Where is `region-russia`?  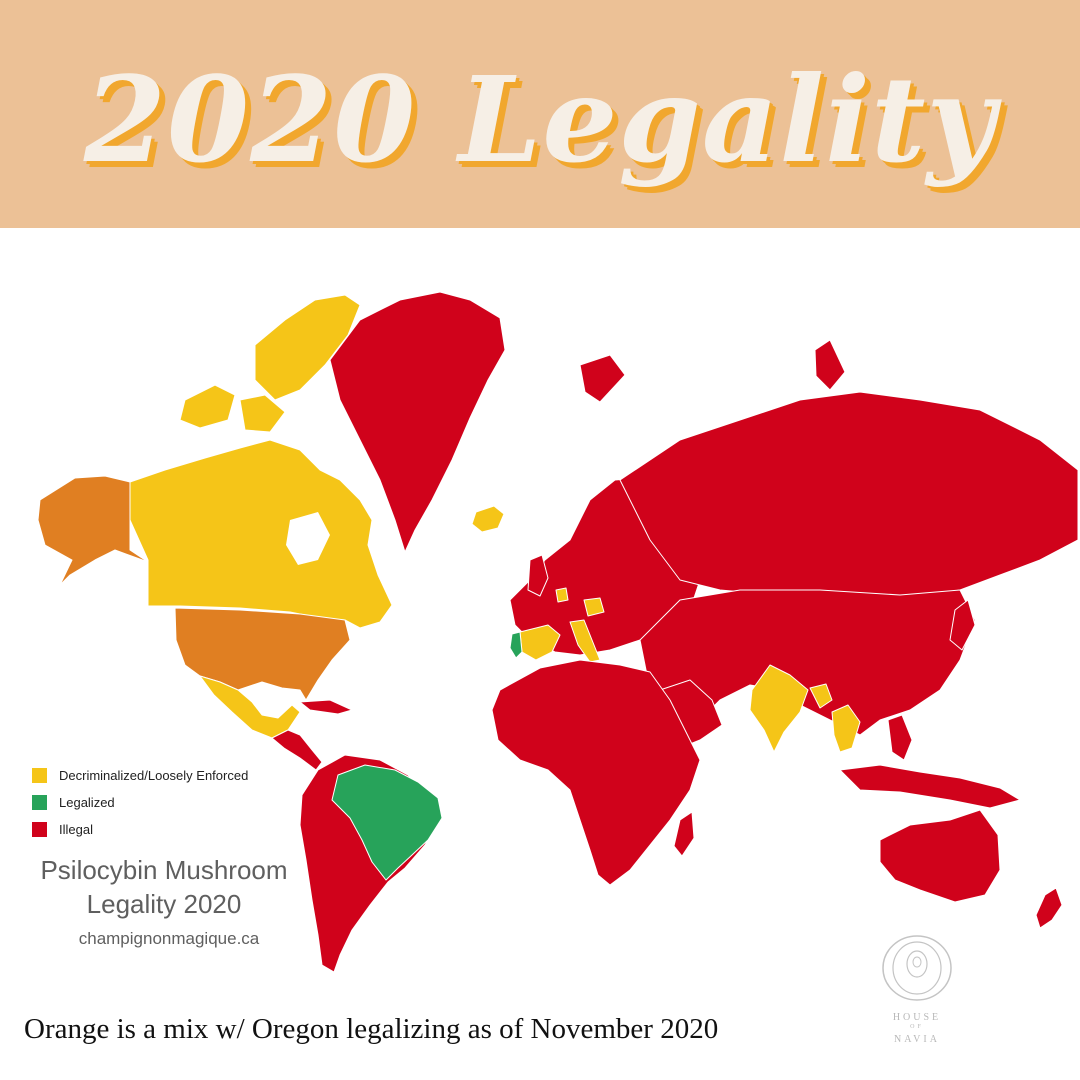 region-russia is located at coordinates (849, 496).